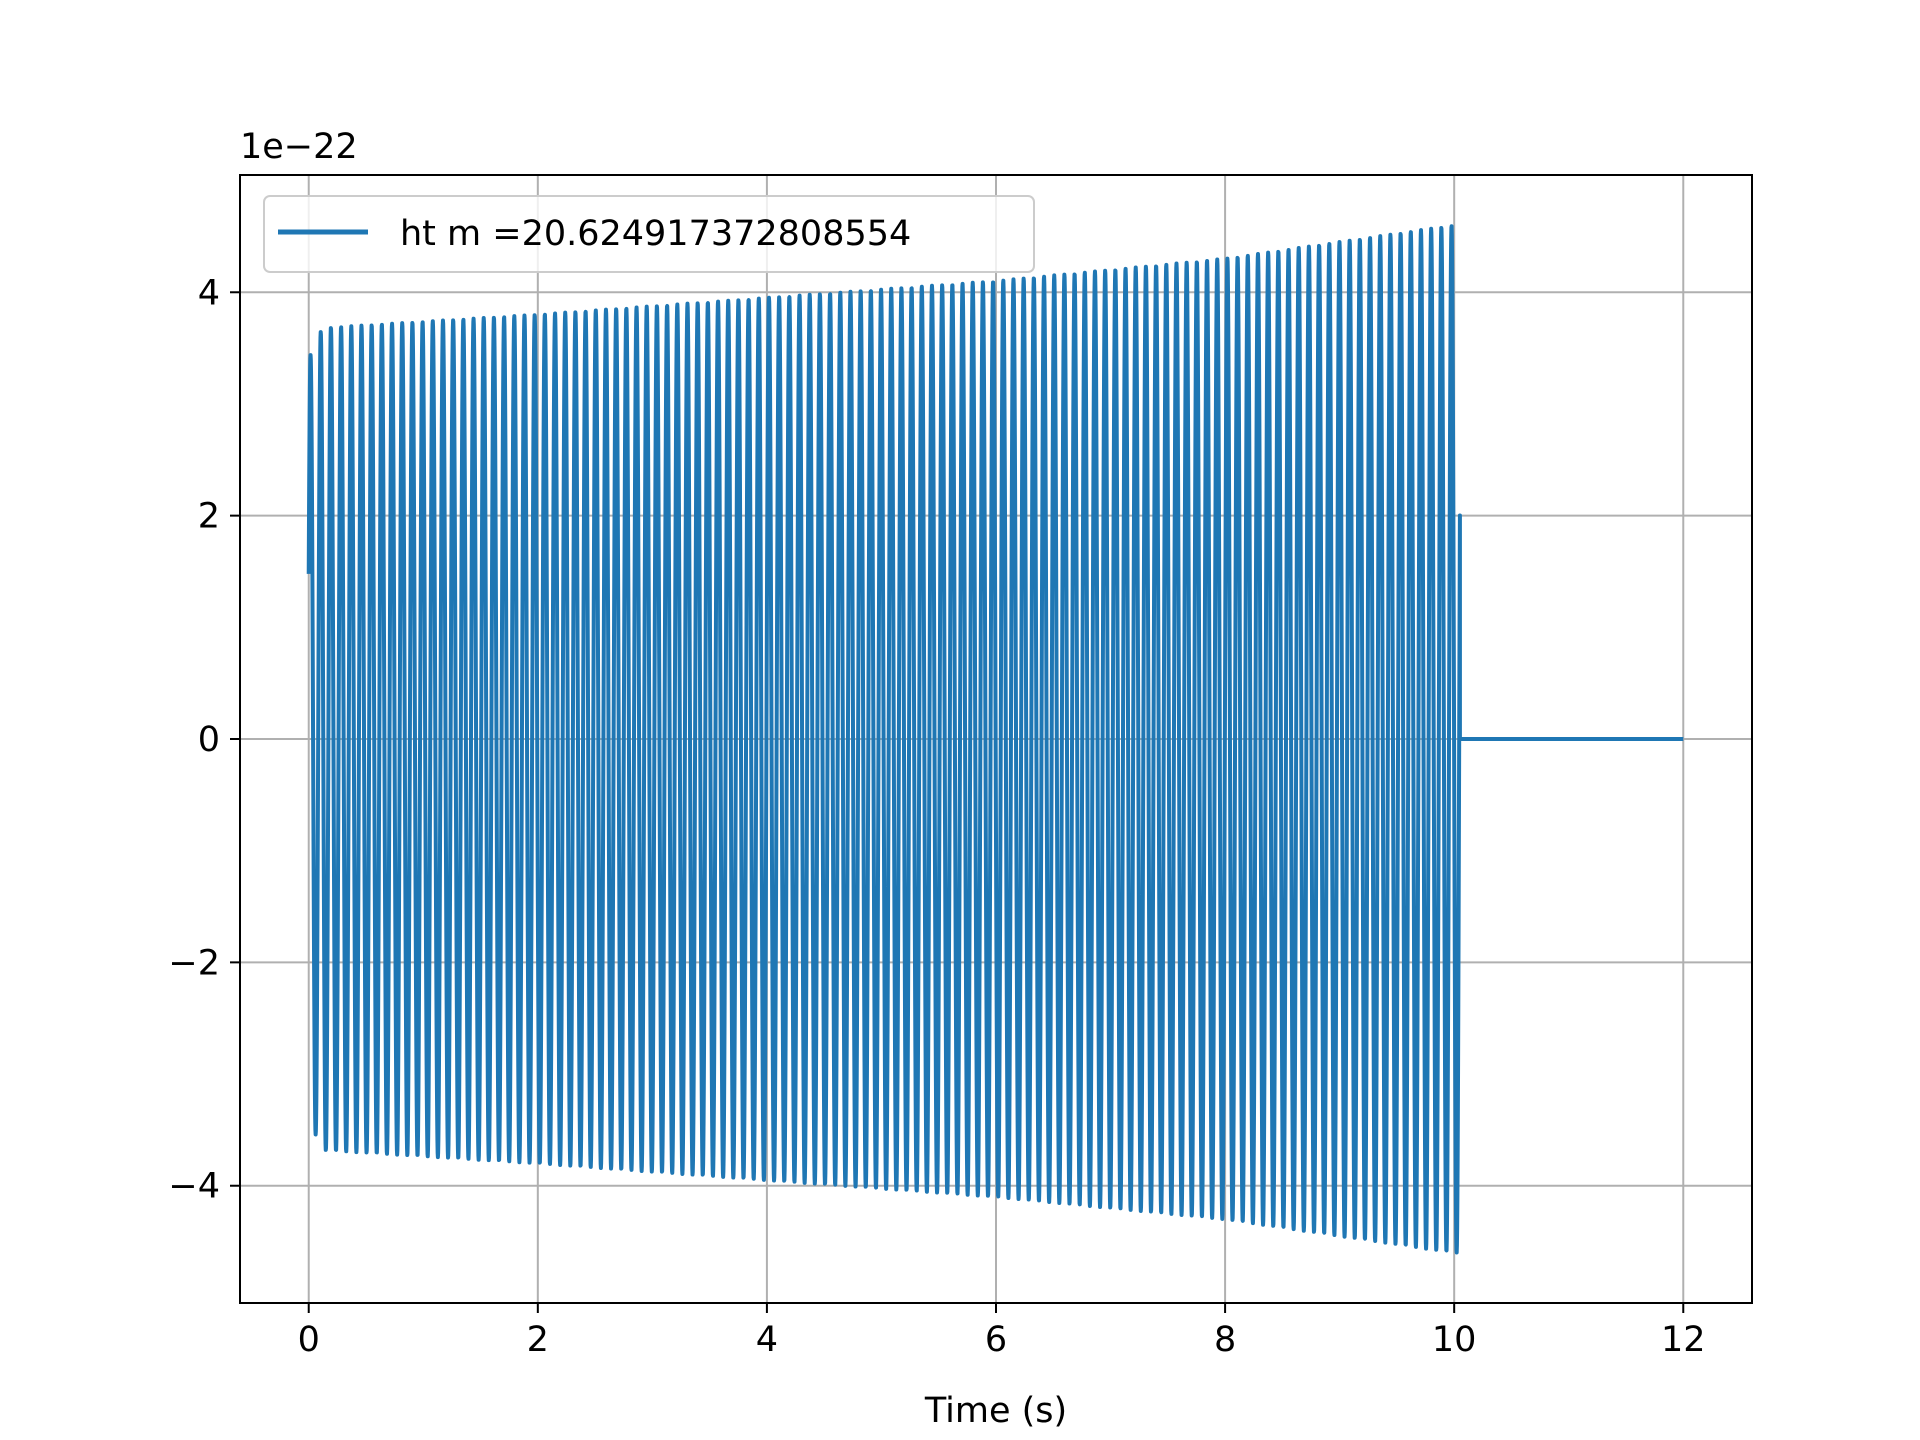 The image size is (1920, 1440). I want to click on legend-box, so click(649, 234).